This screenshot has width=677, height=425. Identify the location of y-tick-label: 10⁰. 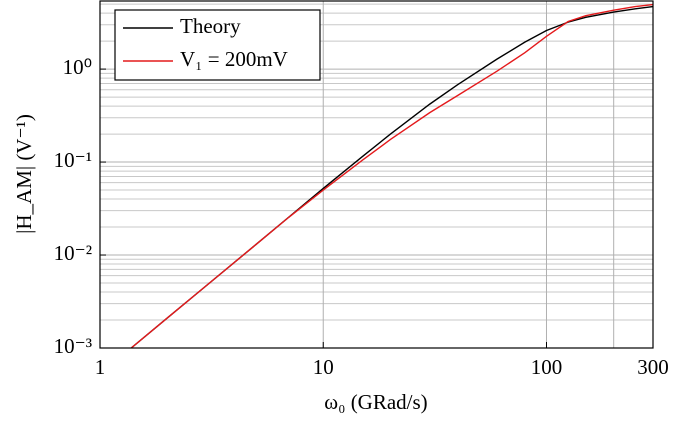
(77, 67).